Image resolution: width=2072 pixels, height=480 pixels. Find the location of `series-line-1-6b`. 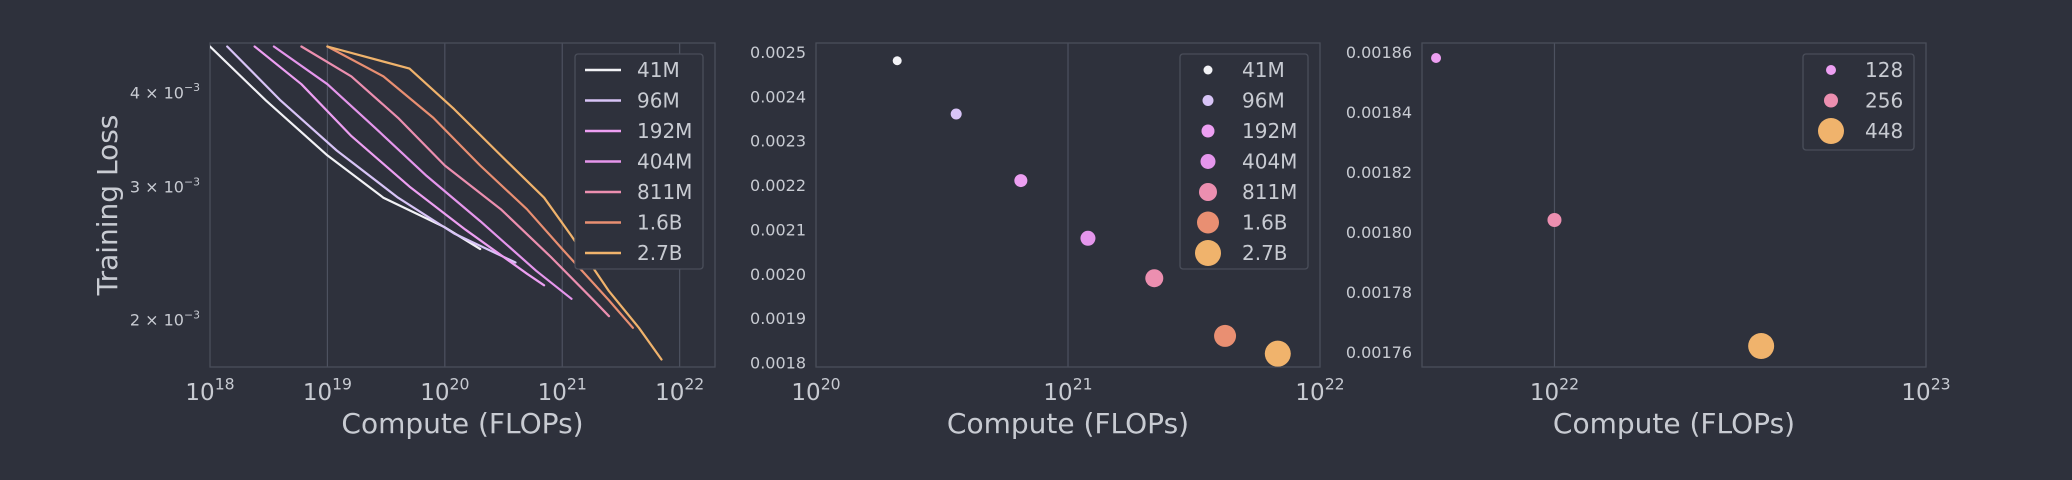

series-line-1-6b is located at coordinates (480, 187).